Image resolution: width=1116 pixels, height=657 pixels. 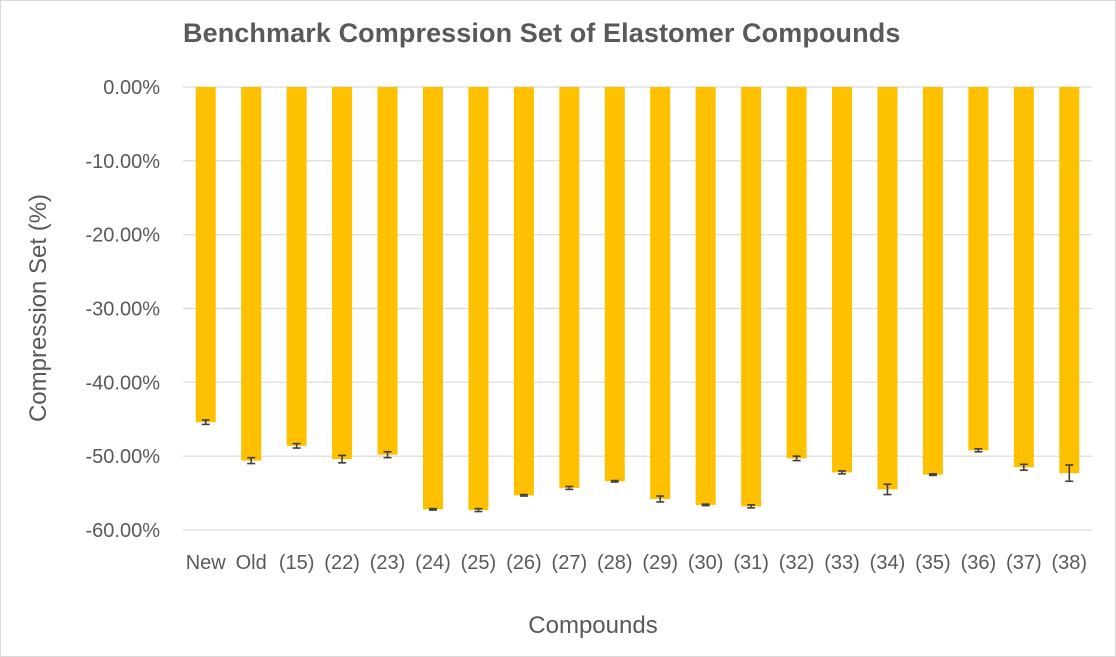 What do you see at coordinates (388, 563) in the screenshot?
I see `x-tick-label: (23)` at bounding box center [388, 563].